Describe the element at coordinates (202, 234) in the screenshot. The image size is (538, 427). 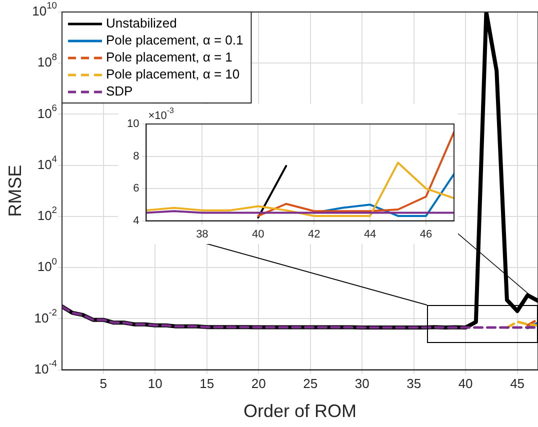
I see `x-tick-label: 38` at that location.